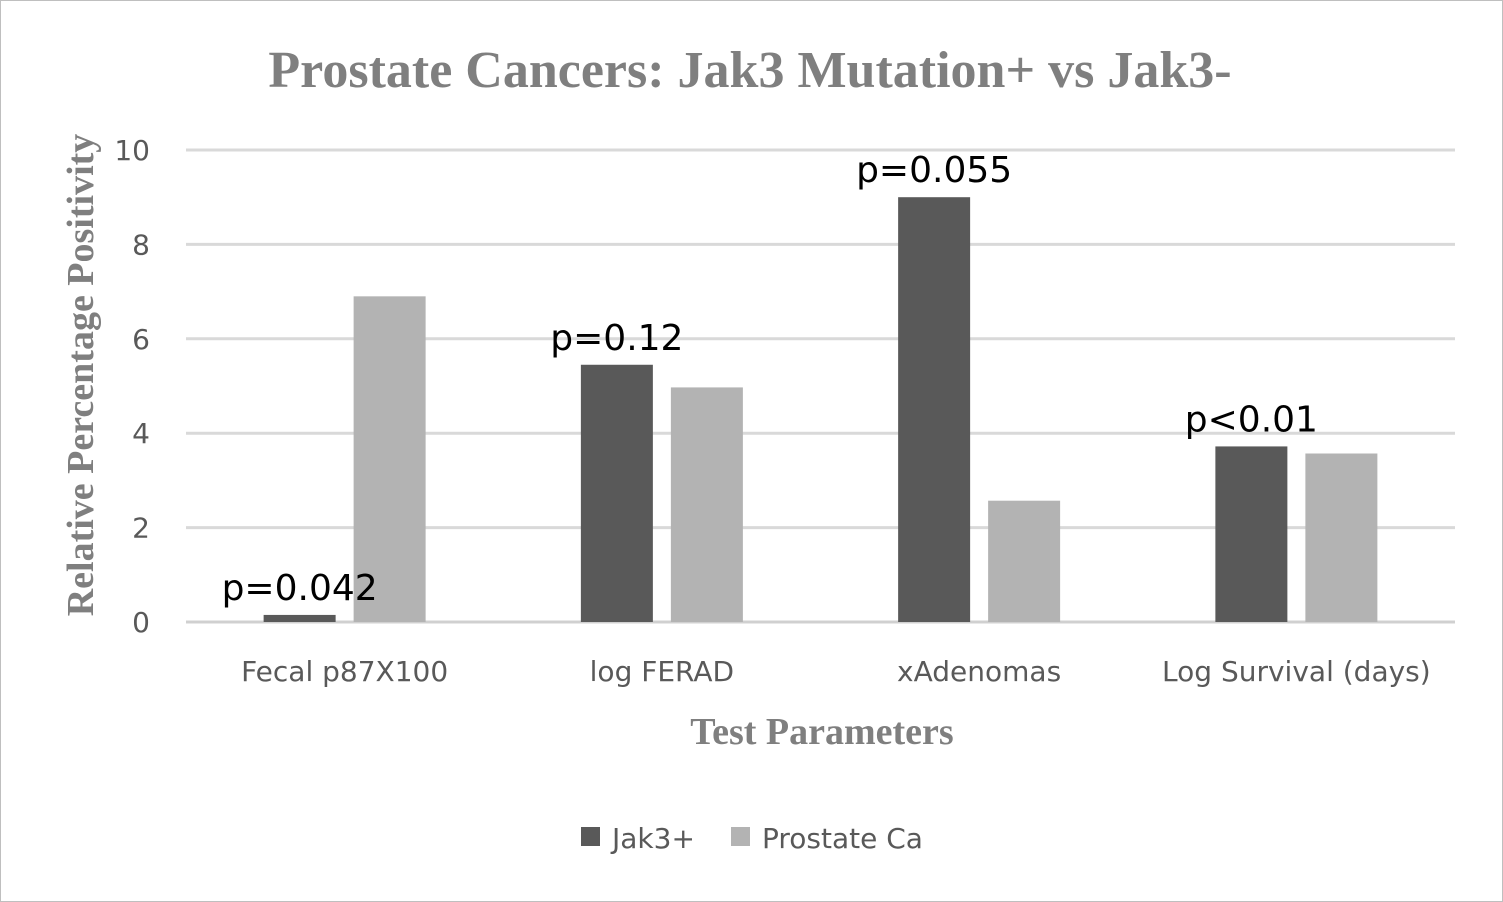 Image resolution: width=1503 pixels, height=902 pixels. What do you see at coordinates (81, 375) in the screenshot?
I see `y-axis-title: Relative Percentage Positivity` at bounding box center [81, 375].